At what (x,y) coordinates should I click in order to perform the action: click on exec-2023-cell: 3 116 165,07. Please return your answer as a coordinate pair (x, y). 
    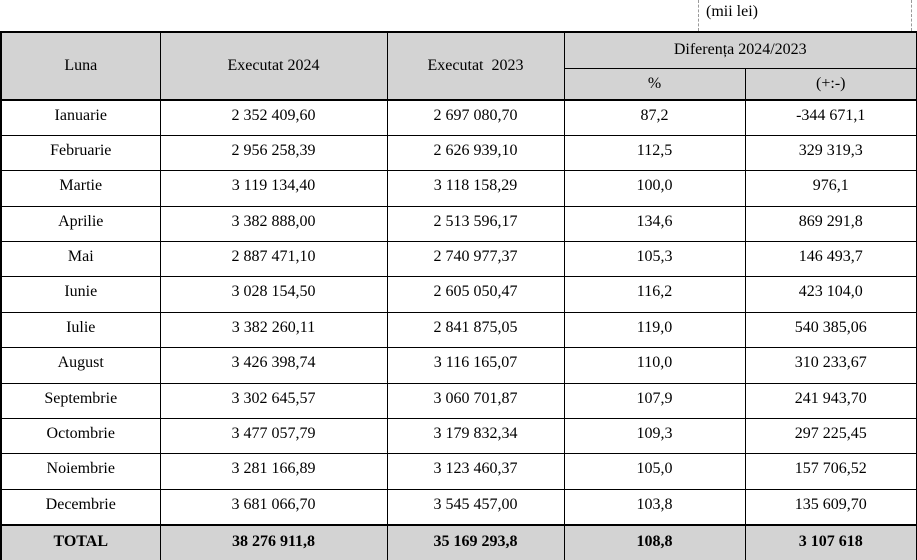
    Looking at the image, I should click on (475, 365).